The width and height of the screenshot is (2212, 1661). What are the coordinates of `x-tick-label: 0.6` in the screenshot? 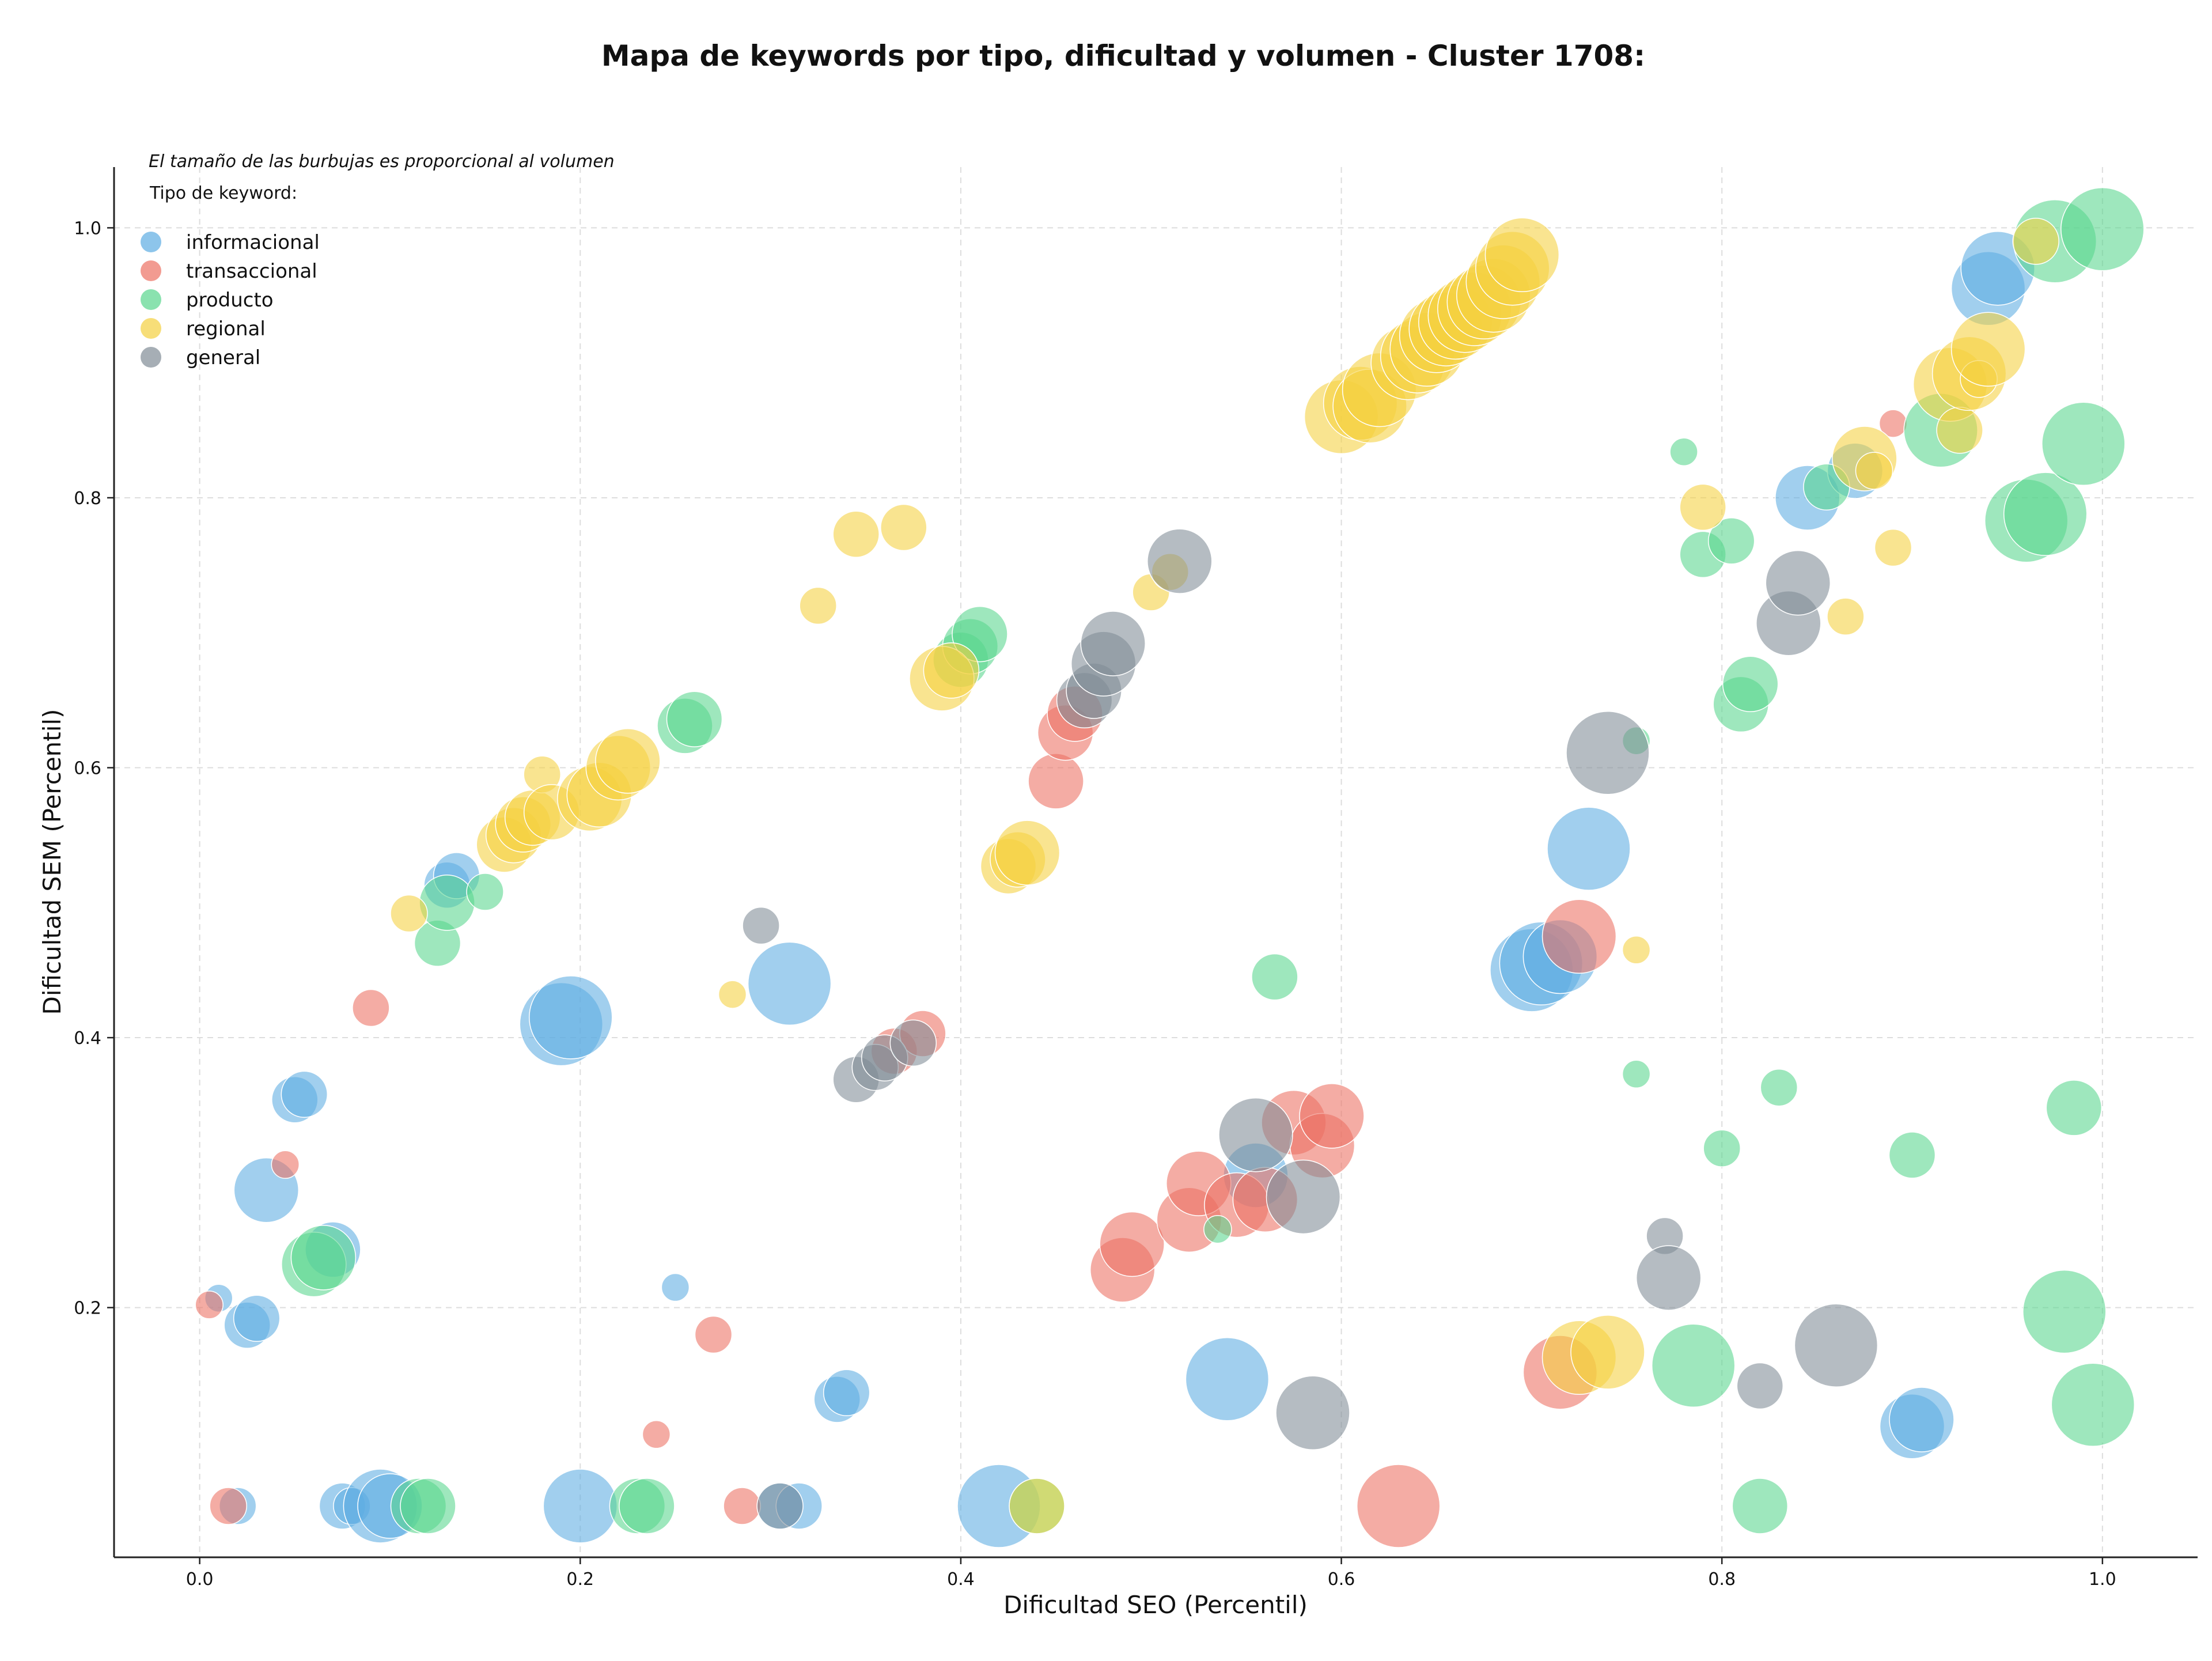 It's located at (1341, 1579).